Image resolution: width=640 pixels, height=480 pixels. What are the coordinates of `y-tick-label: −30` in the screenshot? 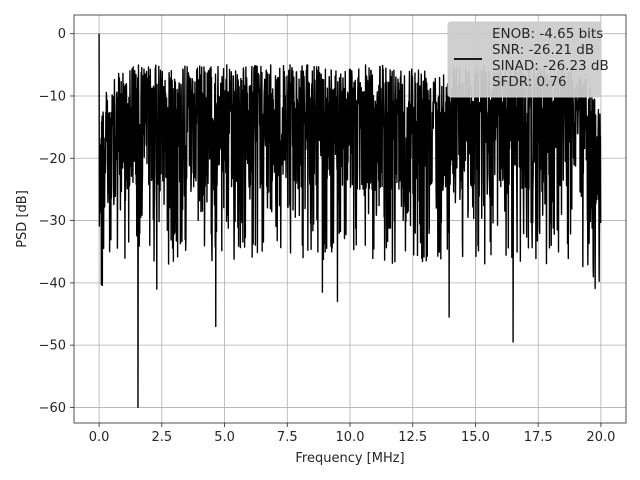 It's located at (52, 221).